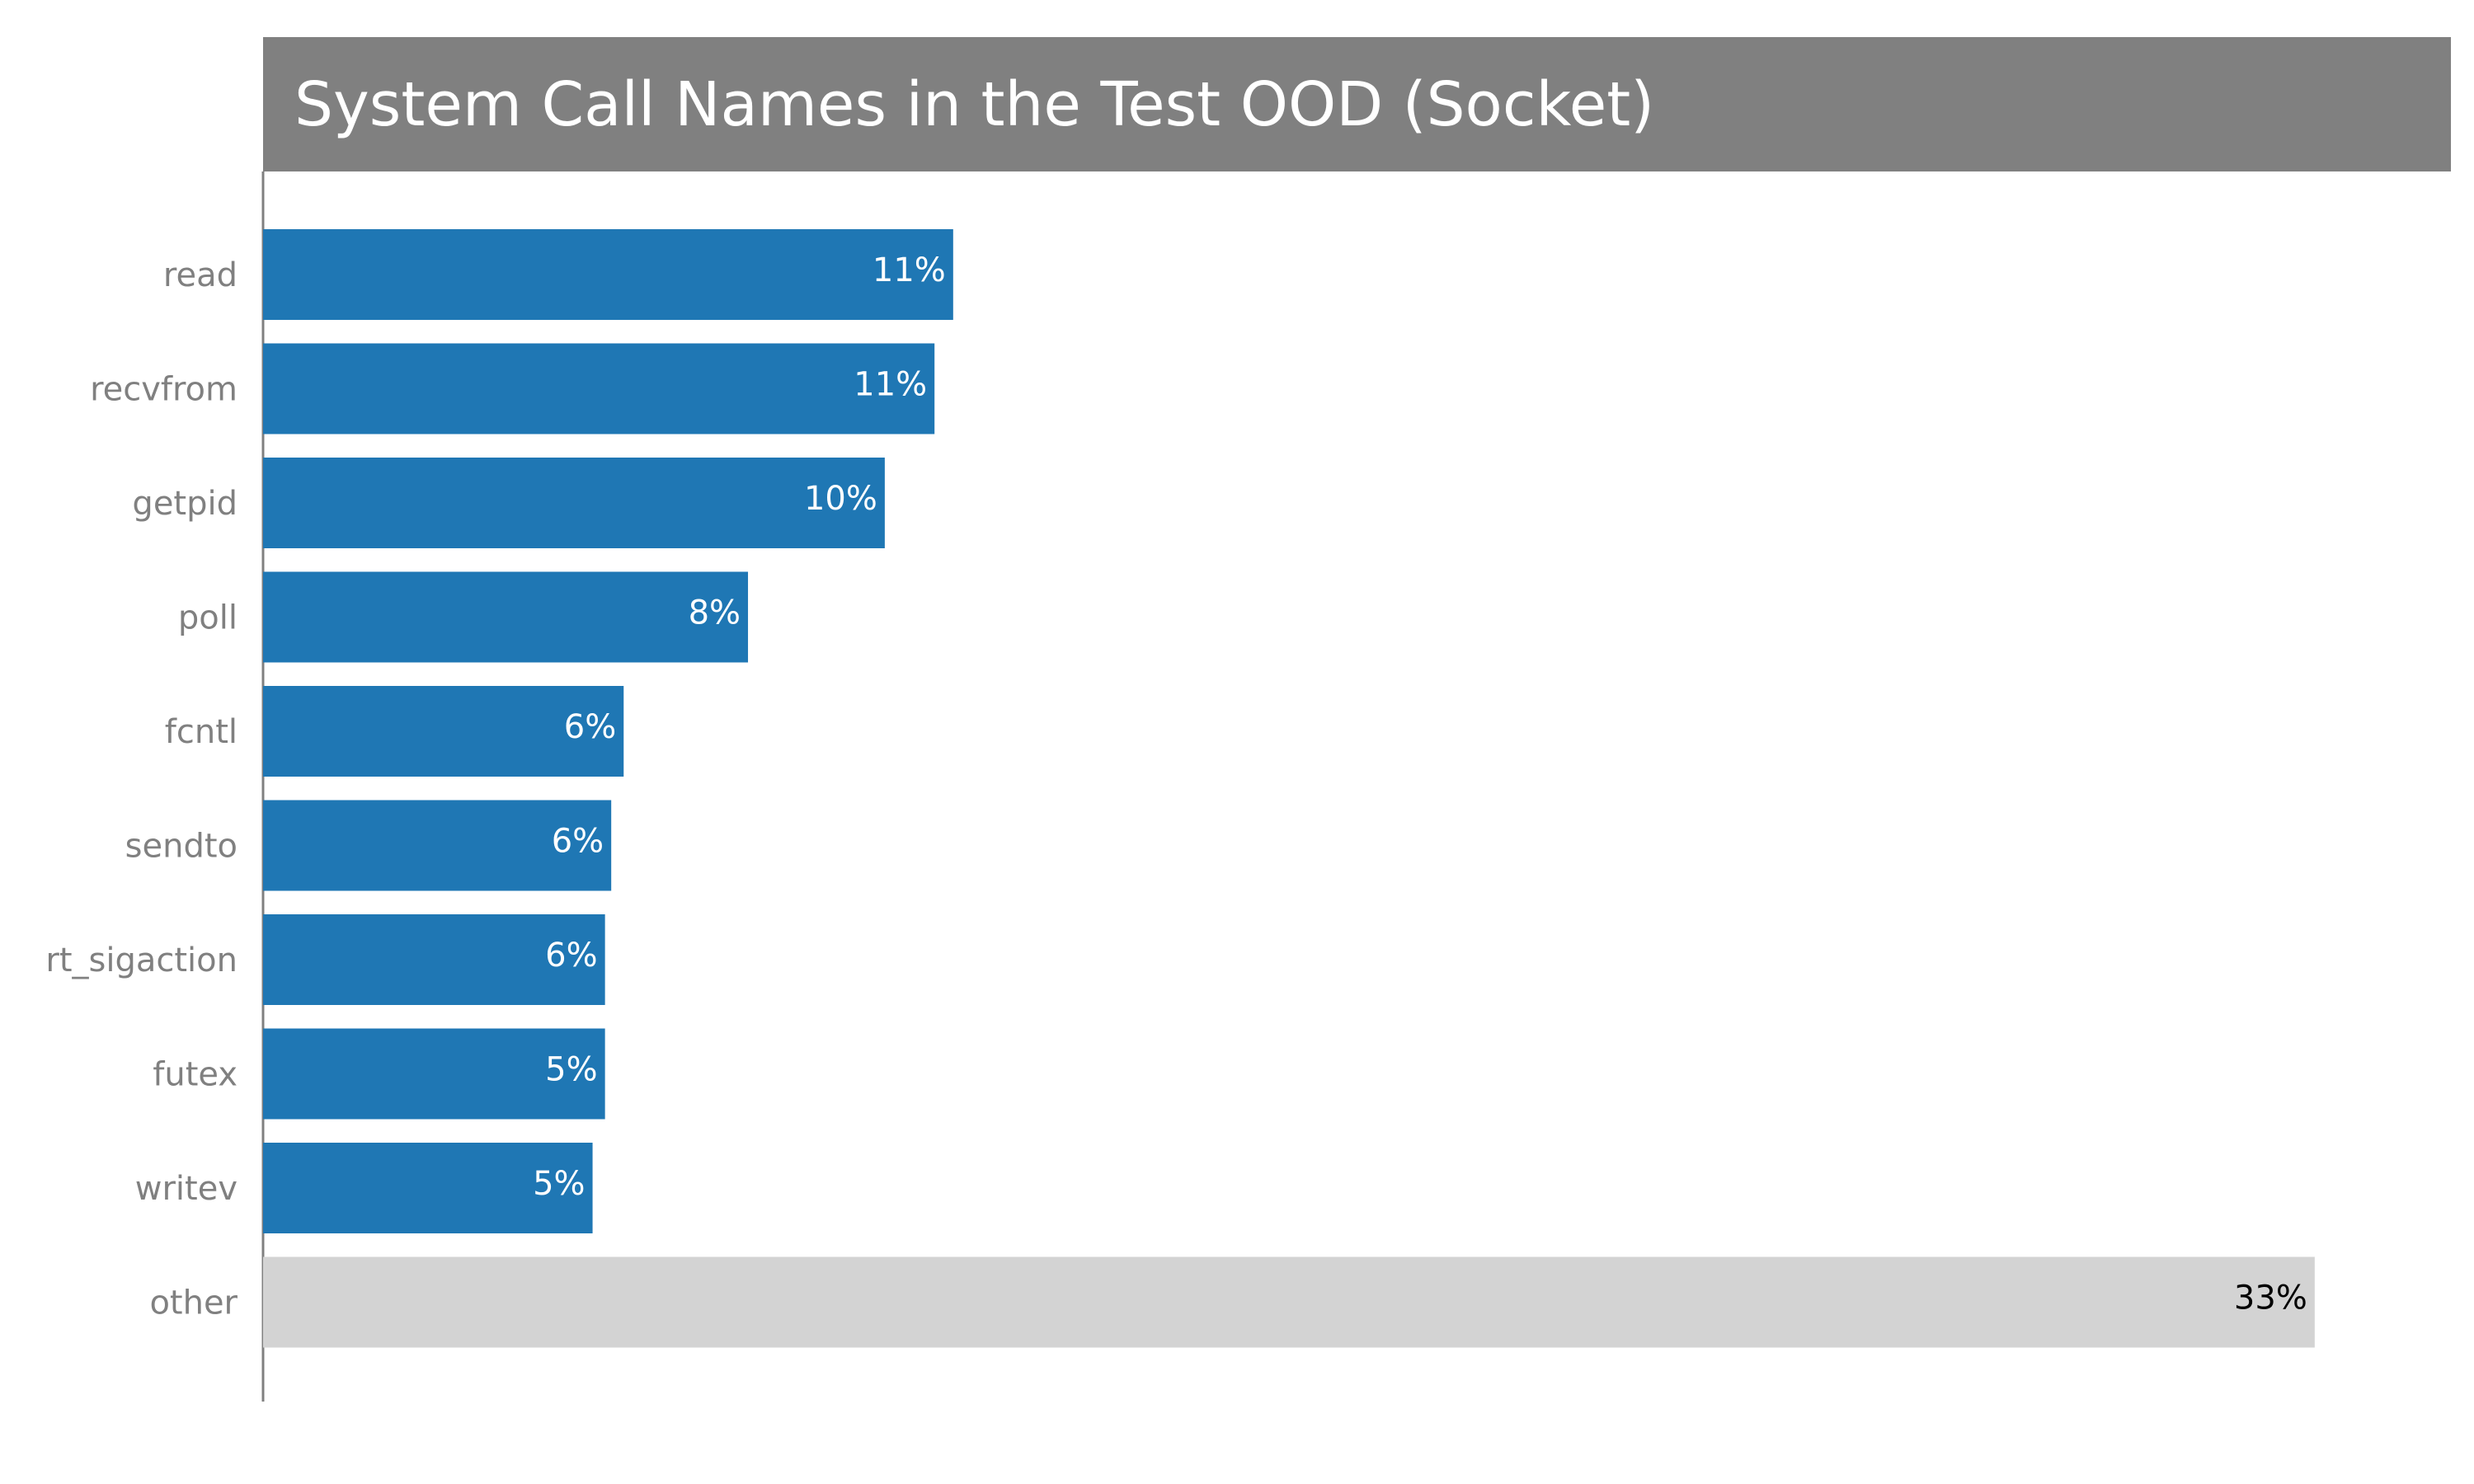  I want to click on bar-getpid, so click(574, 503).